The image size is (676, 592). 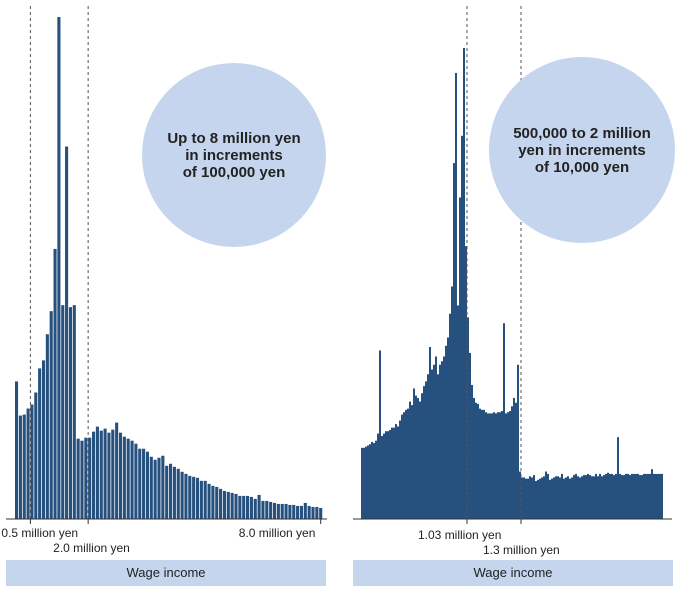 What do you see at coordinates (513, 573) in the screenshot?
I see `right-x-axis-title: Wage income` at bounding box center [513, 573].